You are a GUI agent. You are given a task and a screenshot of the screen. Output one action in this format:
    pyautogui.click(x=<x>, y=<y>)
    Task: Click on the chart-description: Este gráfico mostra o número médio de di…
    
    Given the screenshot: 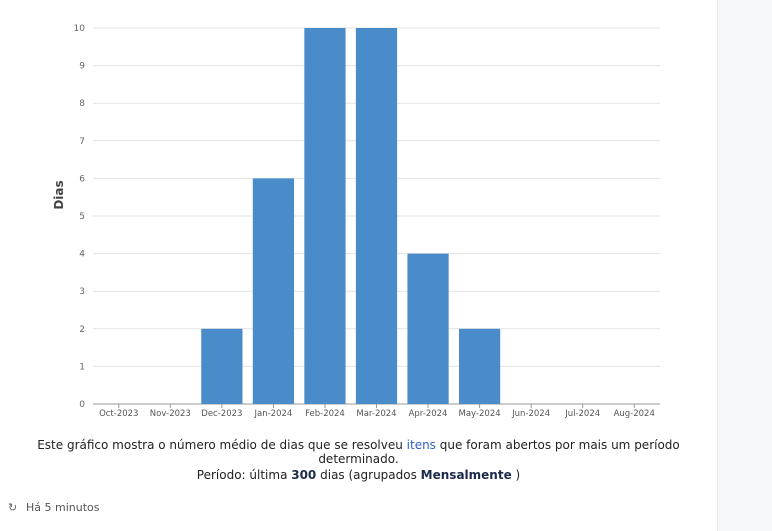 What is the action you would take?
    pyautogui.click(x=358, y=452)
    